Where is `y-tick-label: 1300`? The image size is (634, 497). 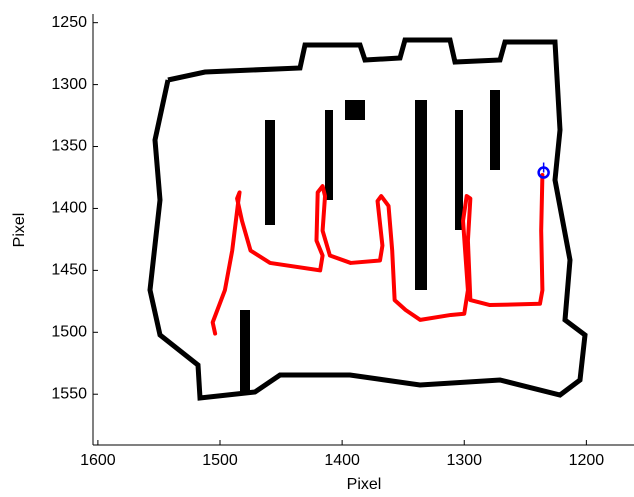
y-tick-label: 1300 is located at coordinates (69, 84).